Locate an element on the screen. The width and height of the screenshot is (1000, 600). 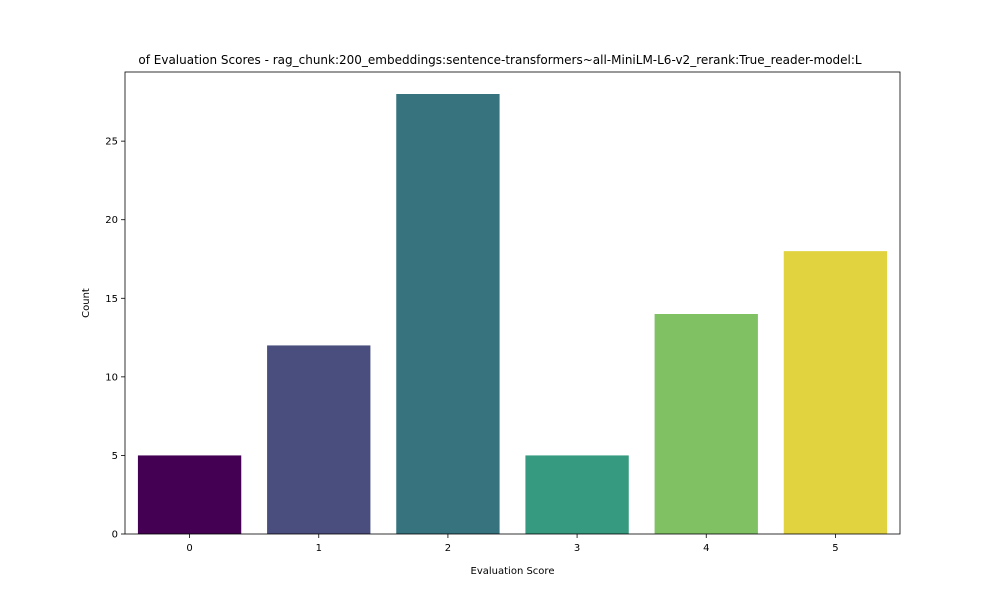
y-tick-label: 5 is located at coordinates (115, 456).